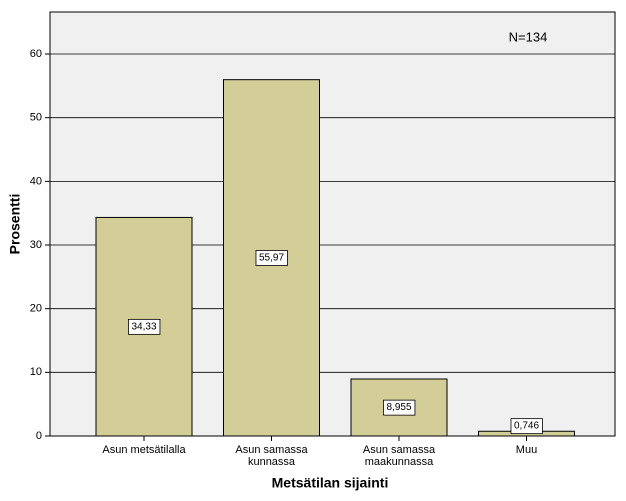 This screenshot has height=501, width=626. What do you see at coordinates (144, 450) in the screenshot?
I see `x-tick-label: Asun metsätilalla` at bounding box center [144, 450].